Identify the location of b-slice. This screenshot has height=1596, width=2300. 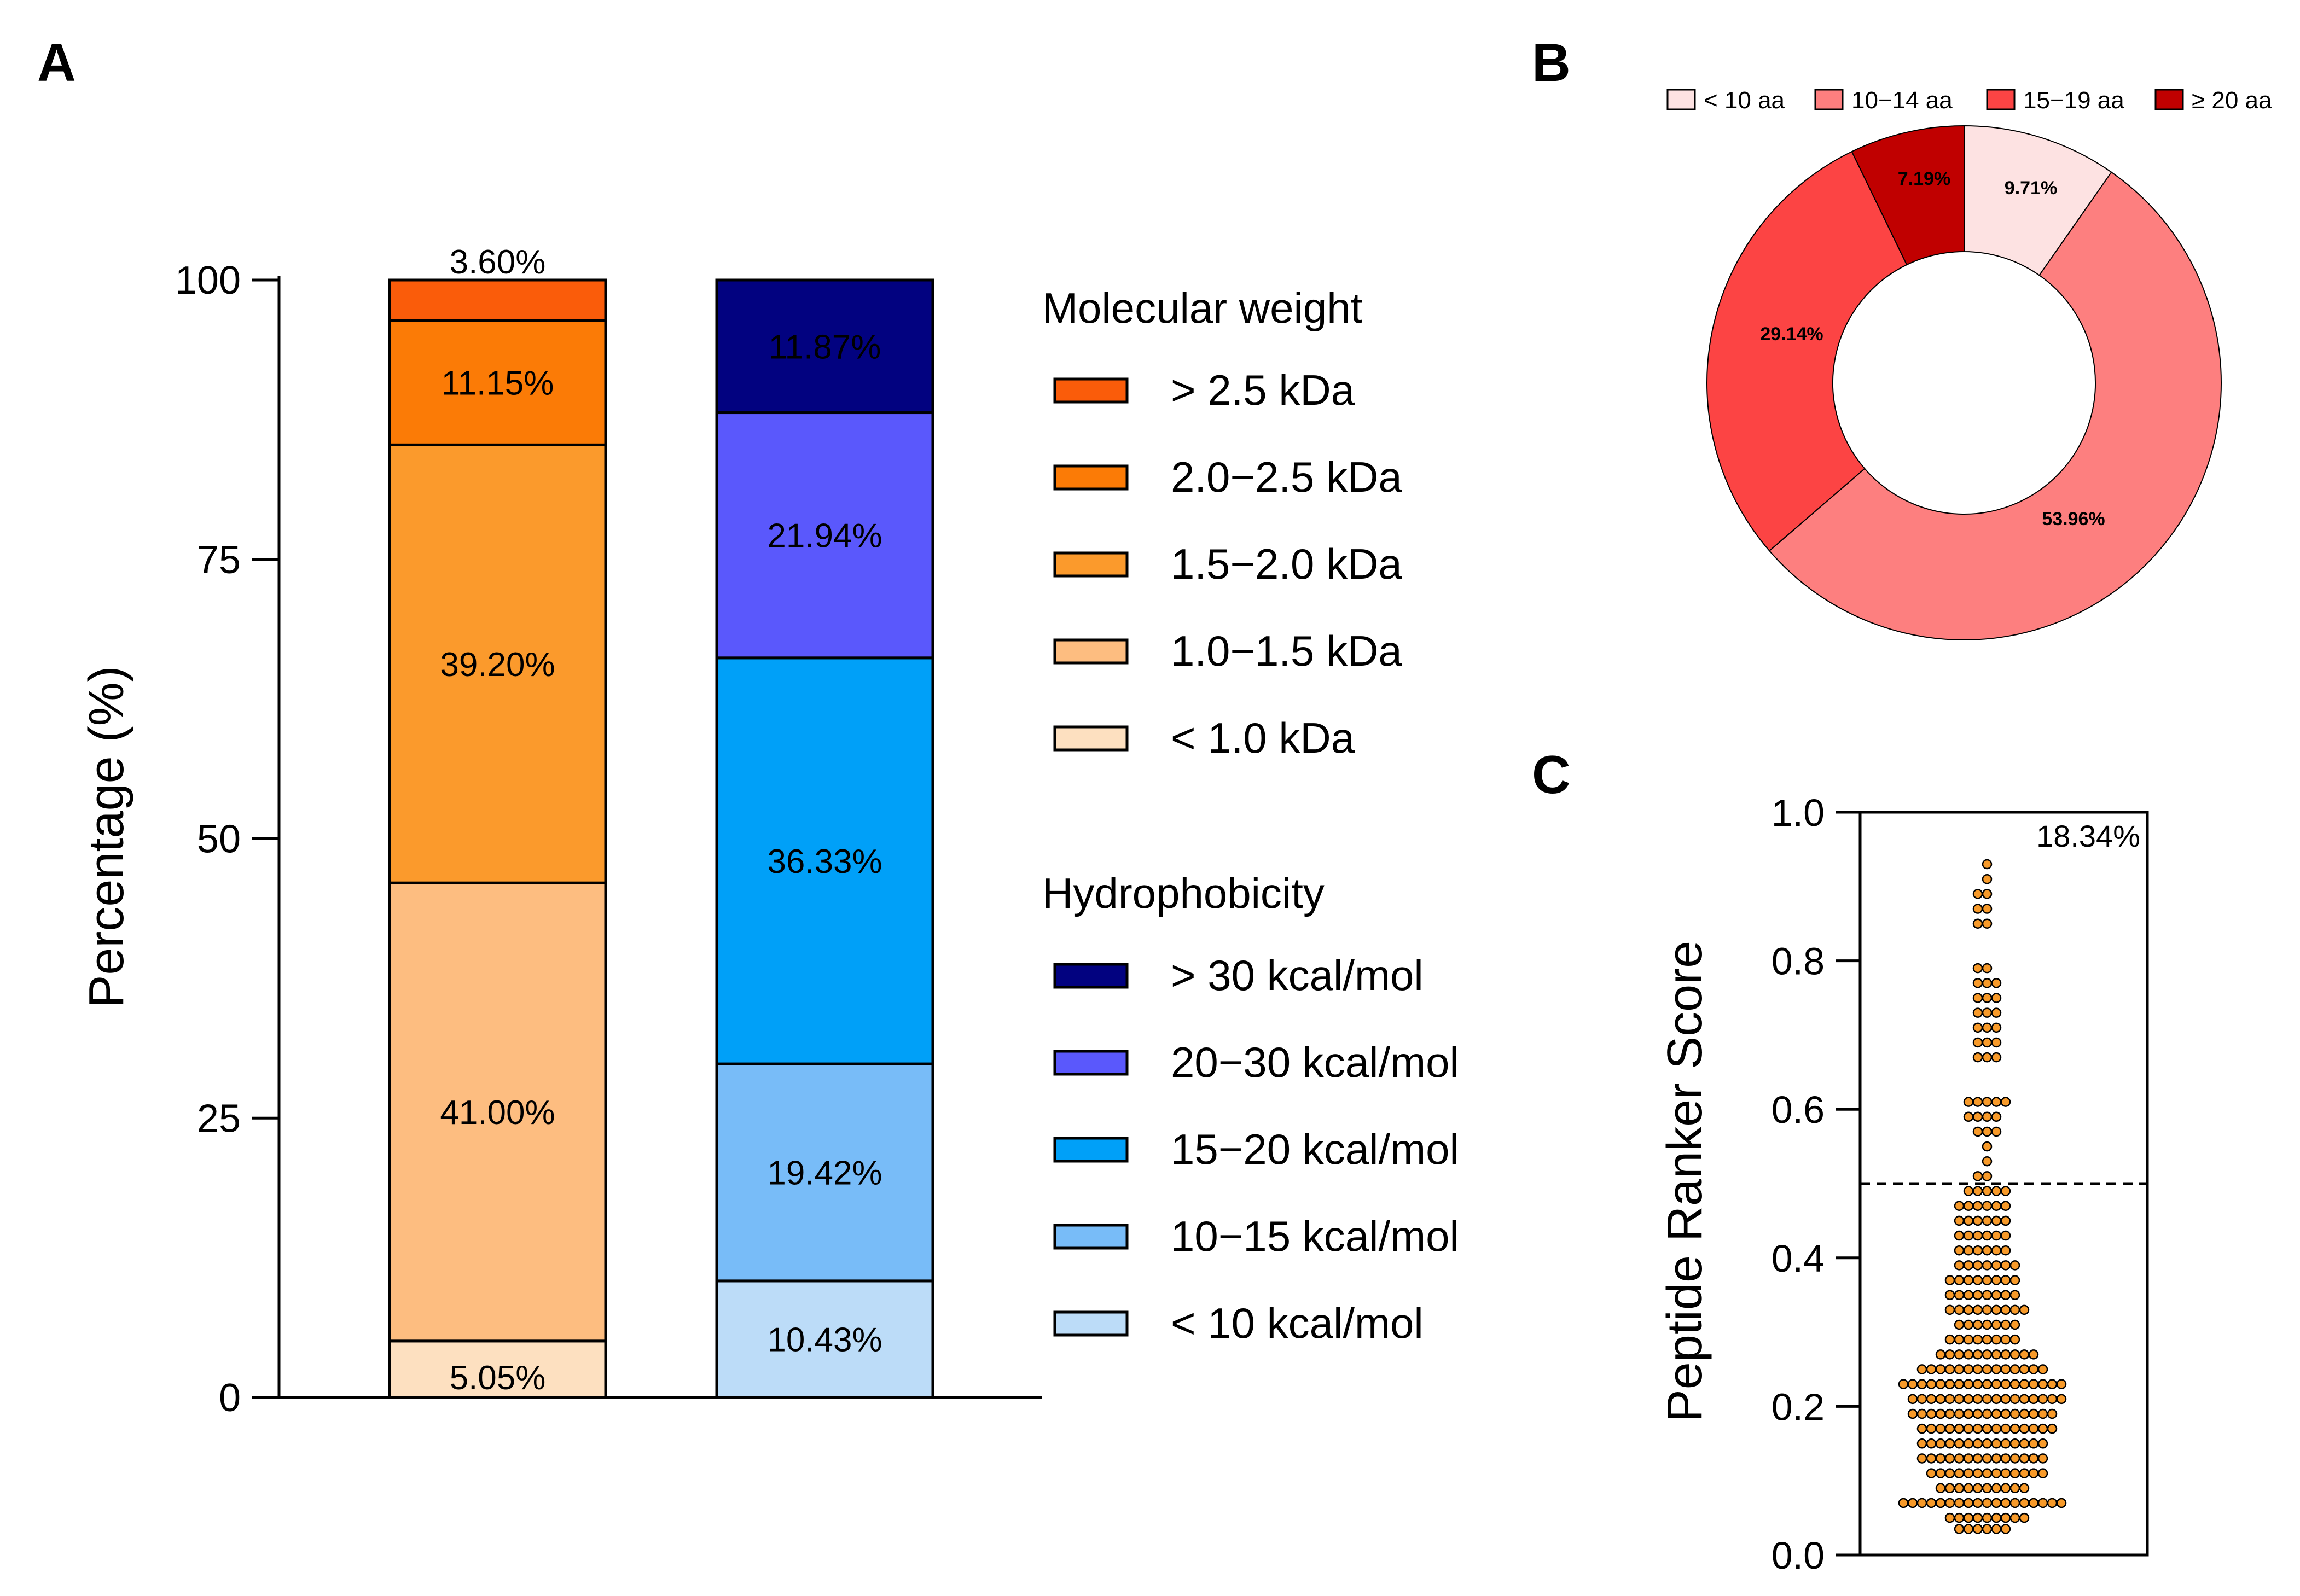
(1807, 351).